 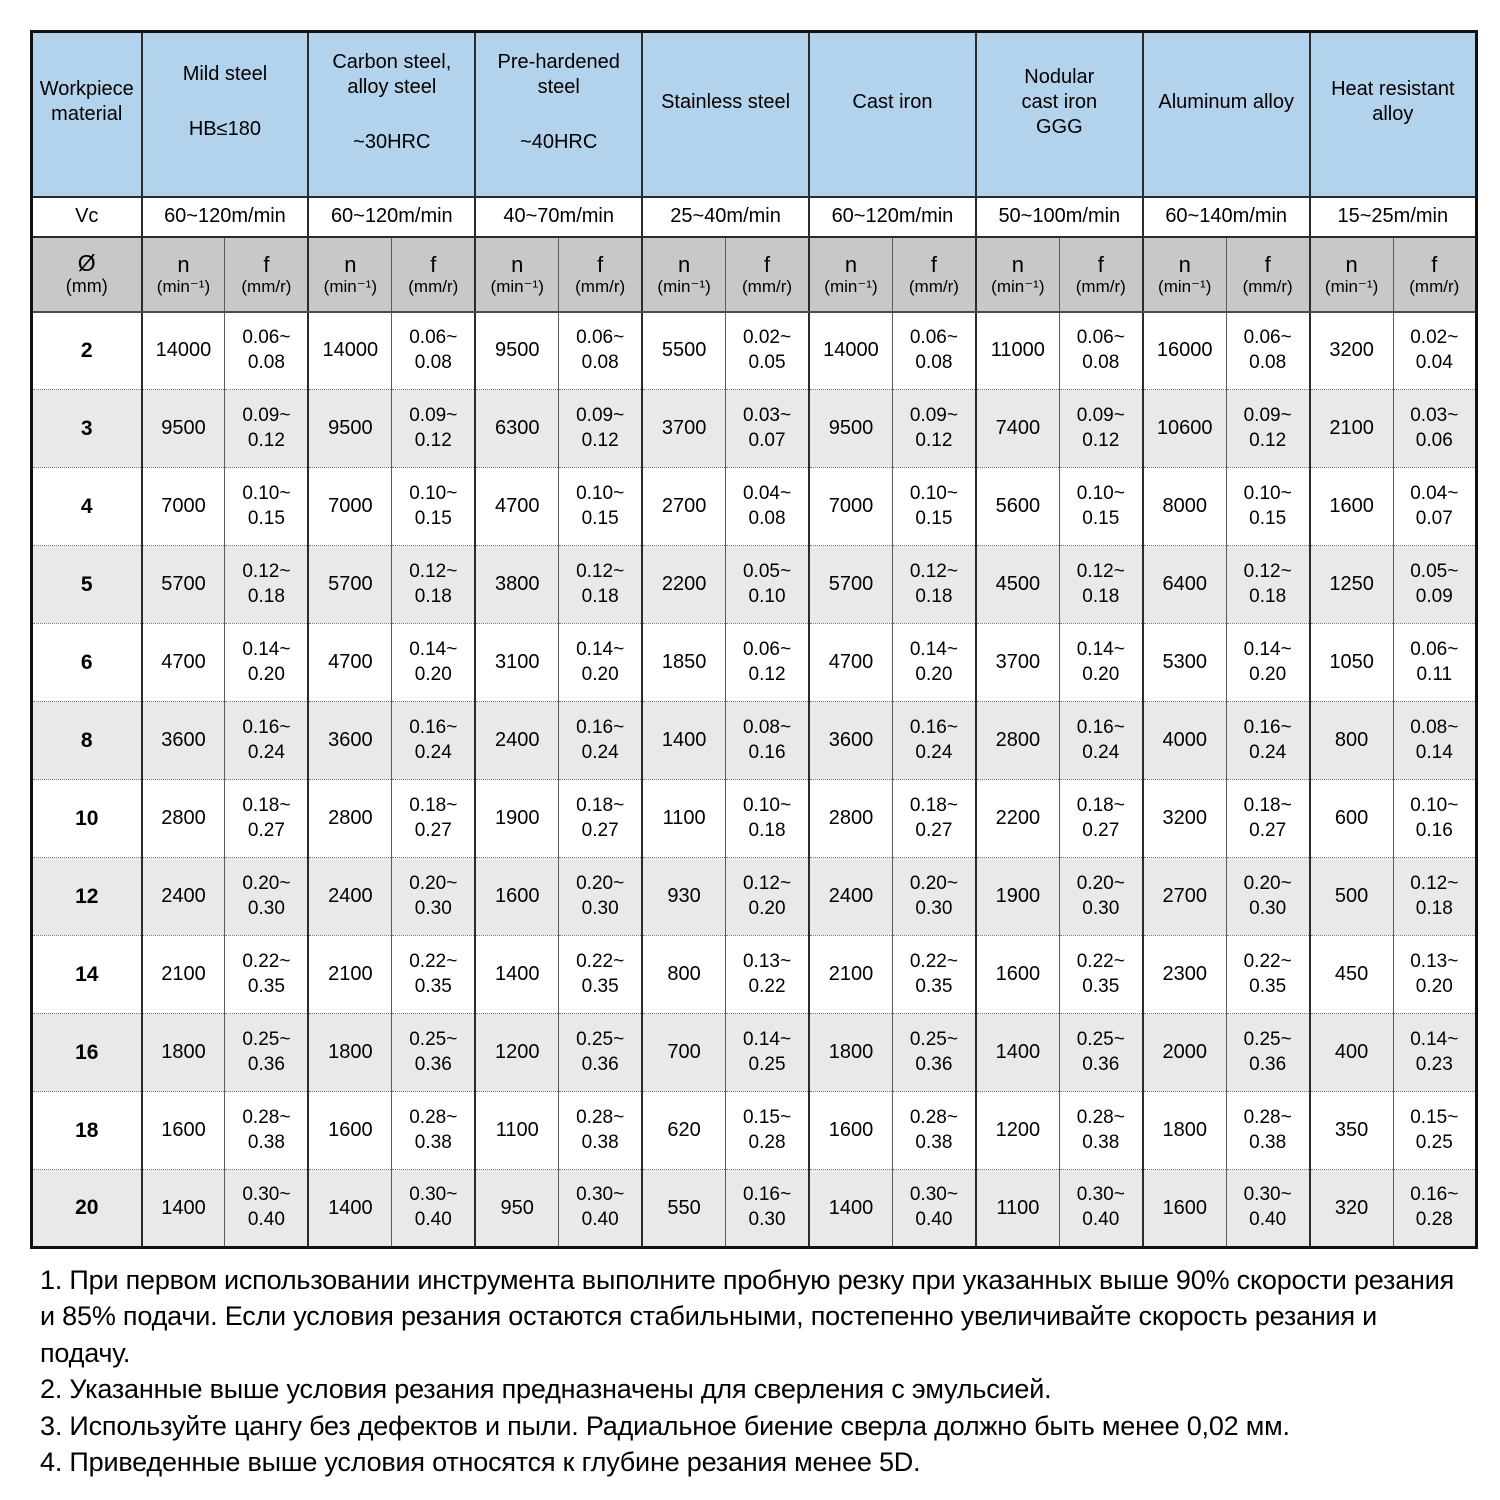 What do you see at coordinates (725, 114) in the screenshot?
I see `material-header-3: Stainless steel` at bounding box center [725, 114].